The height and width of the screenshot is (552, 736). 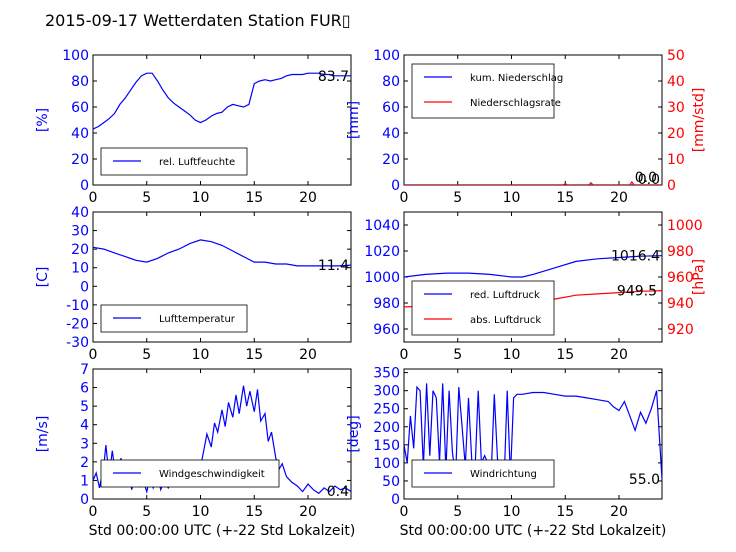 I want to click on y2-tick-label: 50, so click(x=676, y=56).